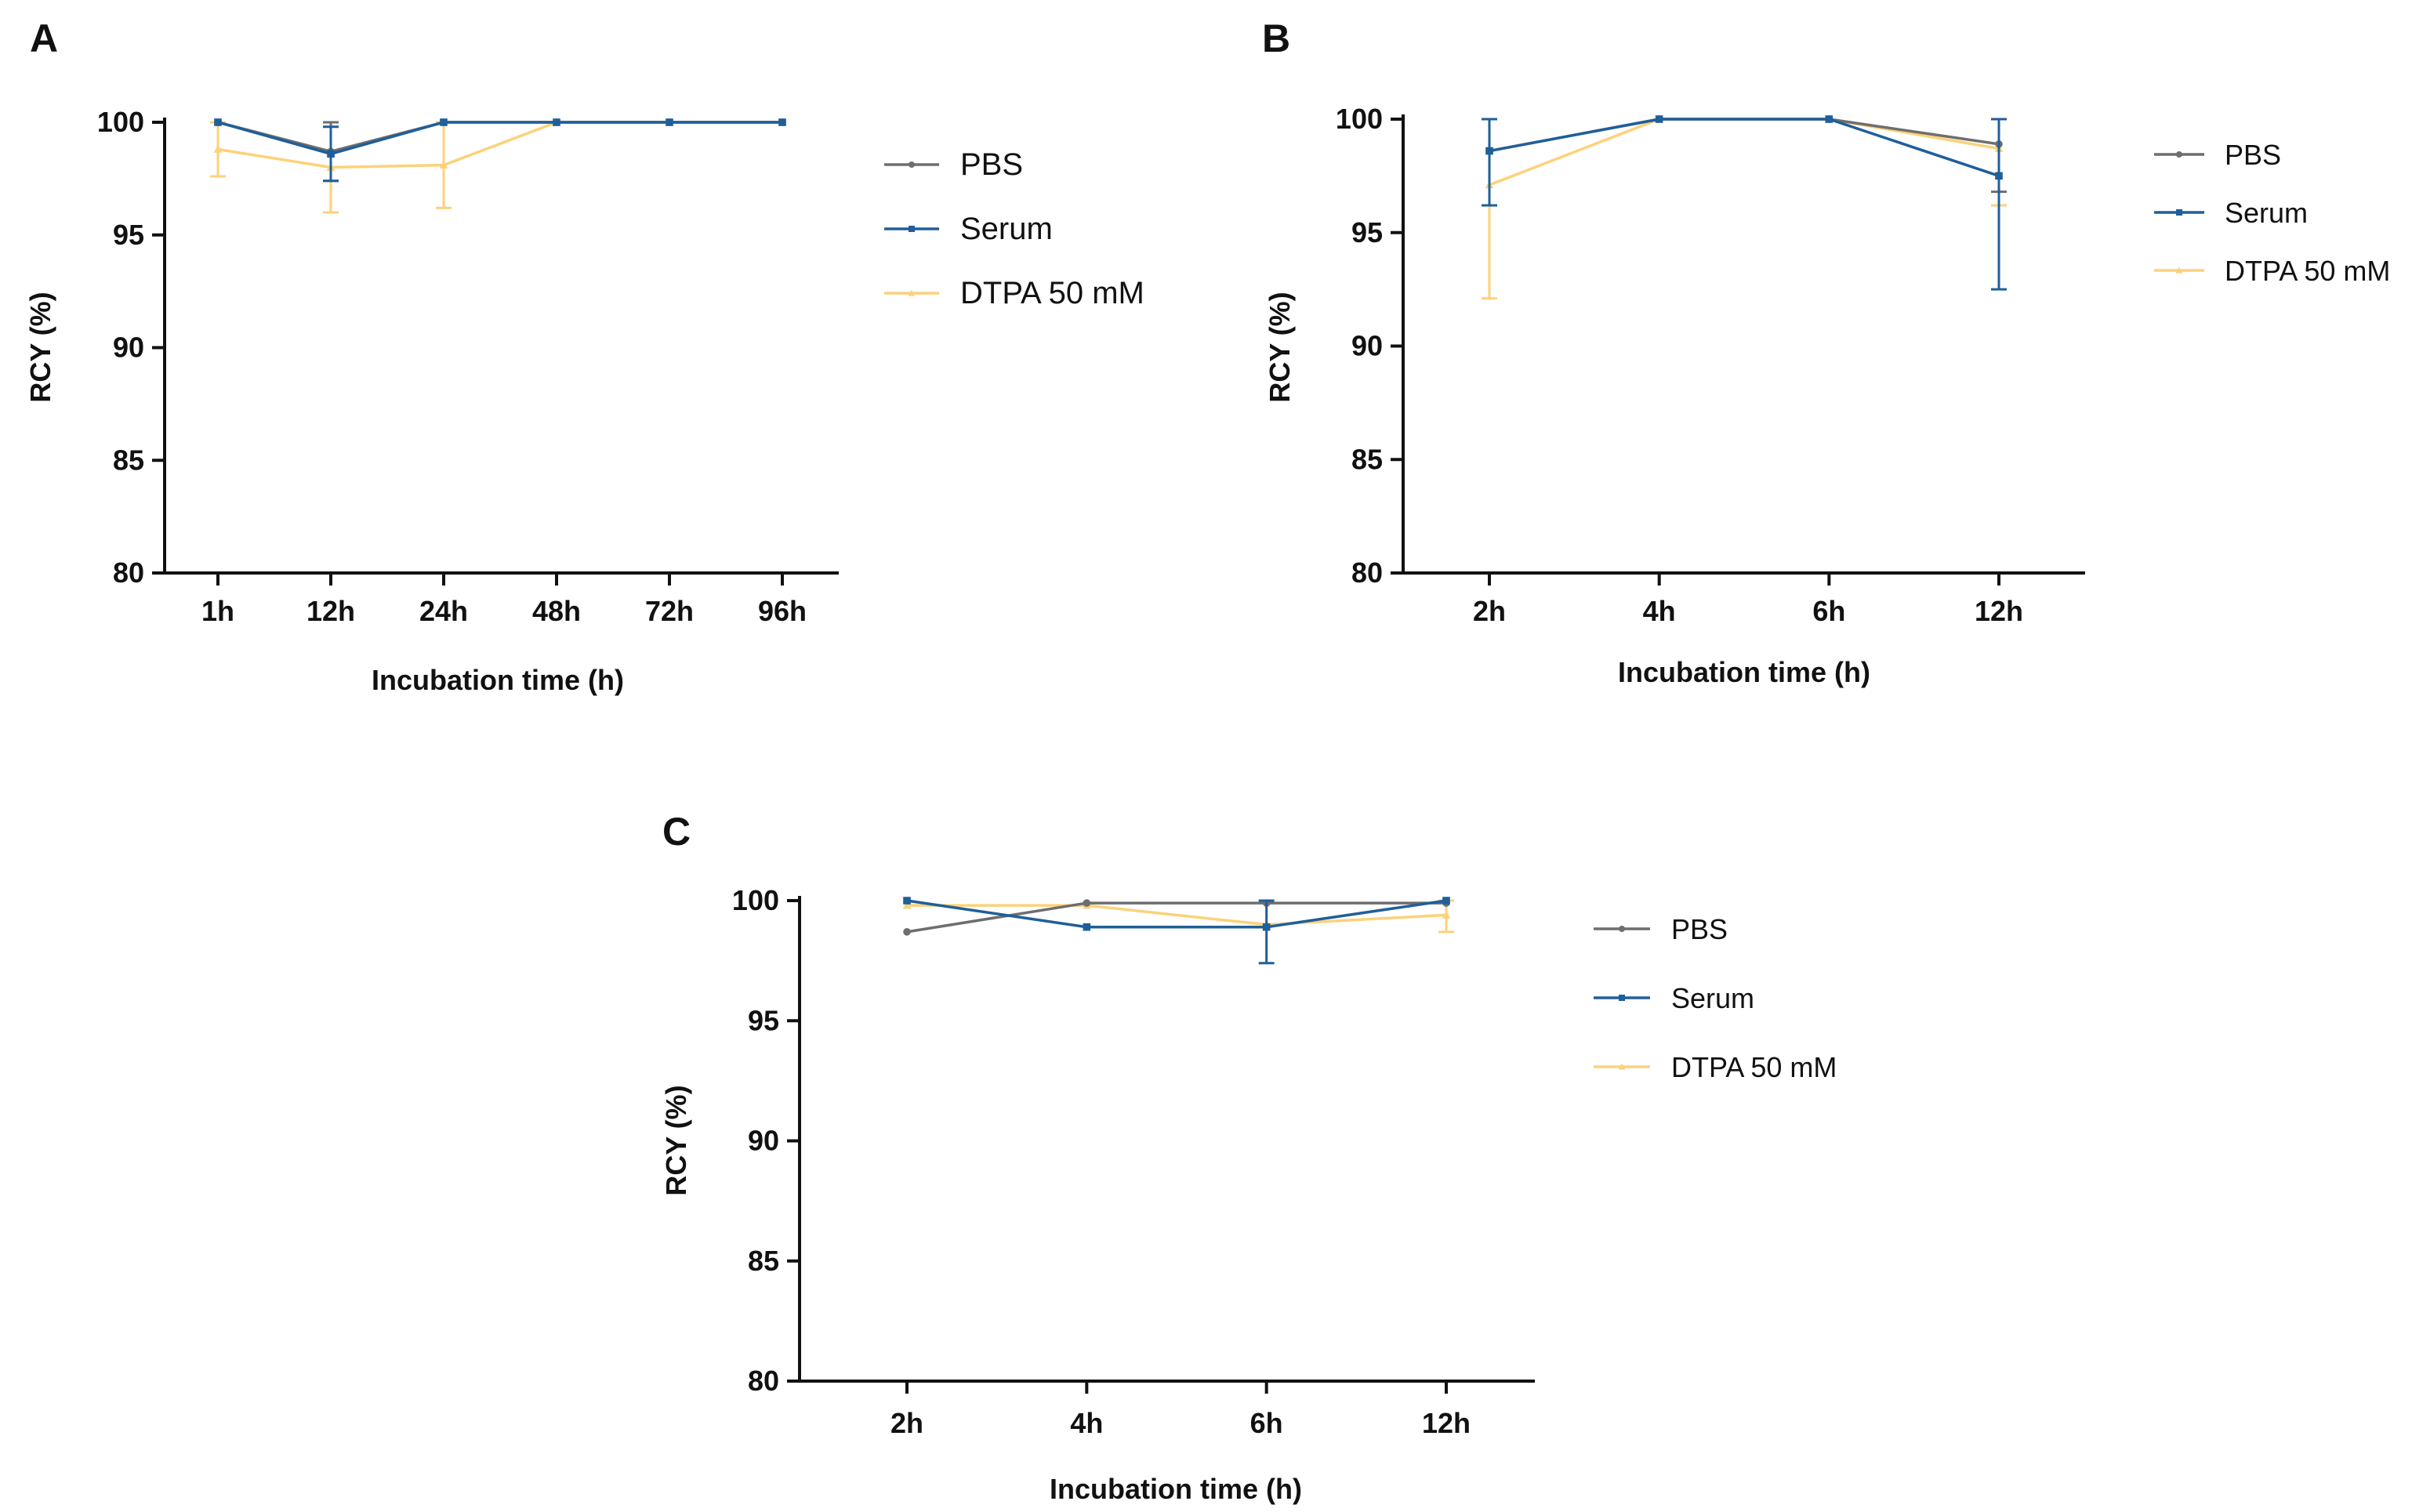  What do you see at coordinates (217, 611) in the screenshot?
I see `x-tick-label: 1h` at bounding box center [217, 611].